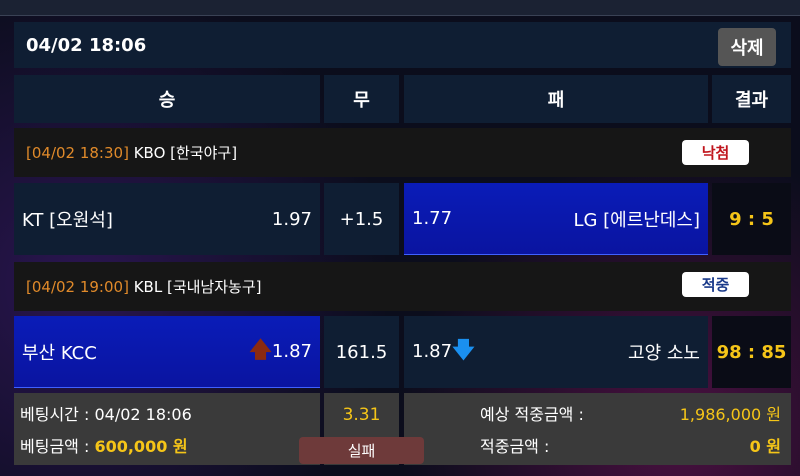 The height and width of the screenshot is (476, 800). What do you see at coordinates (361, 99) in the screenshot?
I see `column-draw: 무` at bounding box center [361, 99].